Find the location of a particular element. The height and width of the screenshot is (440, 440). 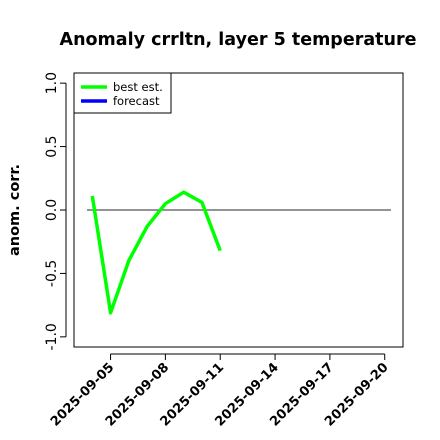

series-group is located at coordinates (156, 252).